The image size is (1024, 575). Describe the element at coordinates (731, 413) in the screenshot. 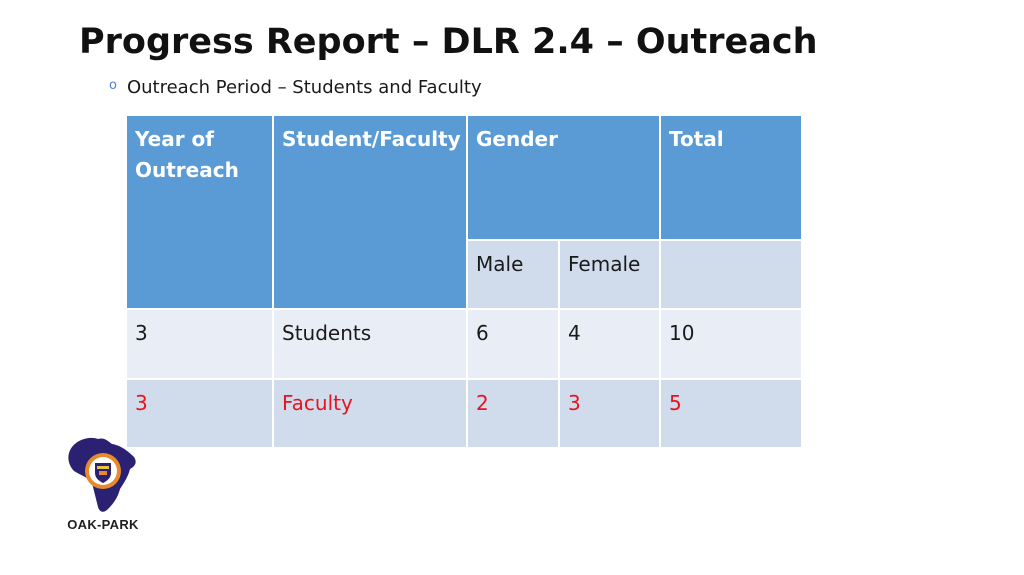

I see `cell-total: 5` at that location.